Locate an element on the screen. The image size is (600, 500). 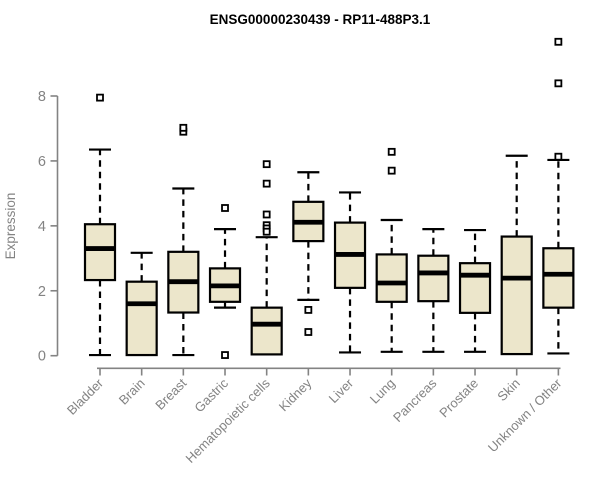
boxplot-brain is located at coordinates (141, 304).